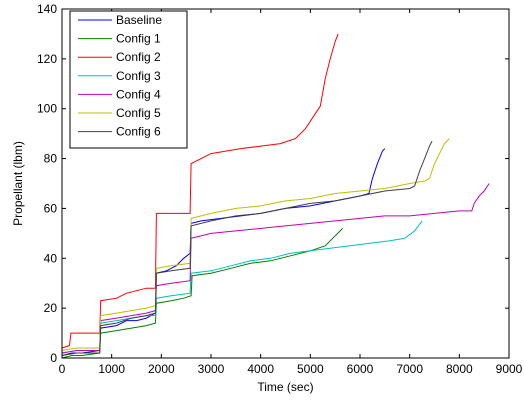 The height and width of the screenshot is (402, 524). What do you see at coordinates (47, 9) in the screenshot?
I see `y-tick-label: 140` at bounding box center [47, 9].